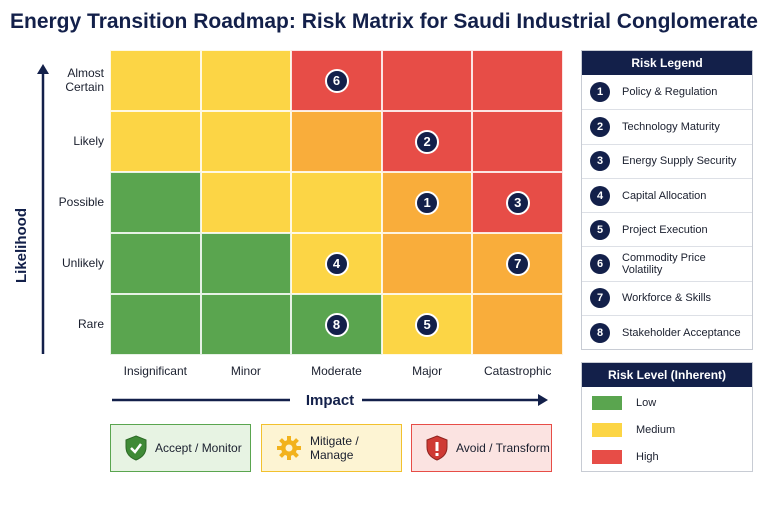  What do you see at coordinates (656, 429) in the screenshot?
I see `risk-level-label: Medium` at bounding box center [656, 429].